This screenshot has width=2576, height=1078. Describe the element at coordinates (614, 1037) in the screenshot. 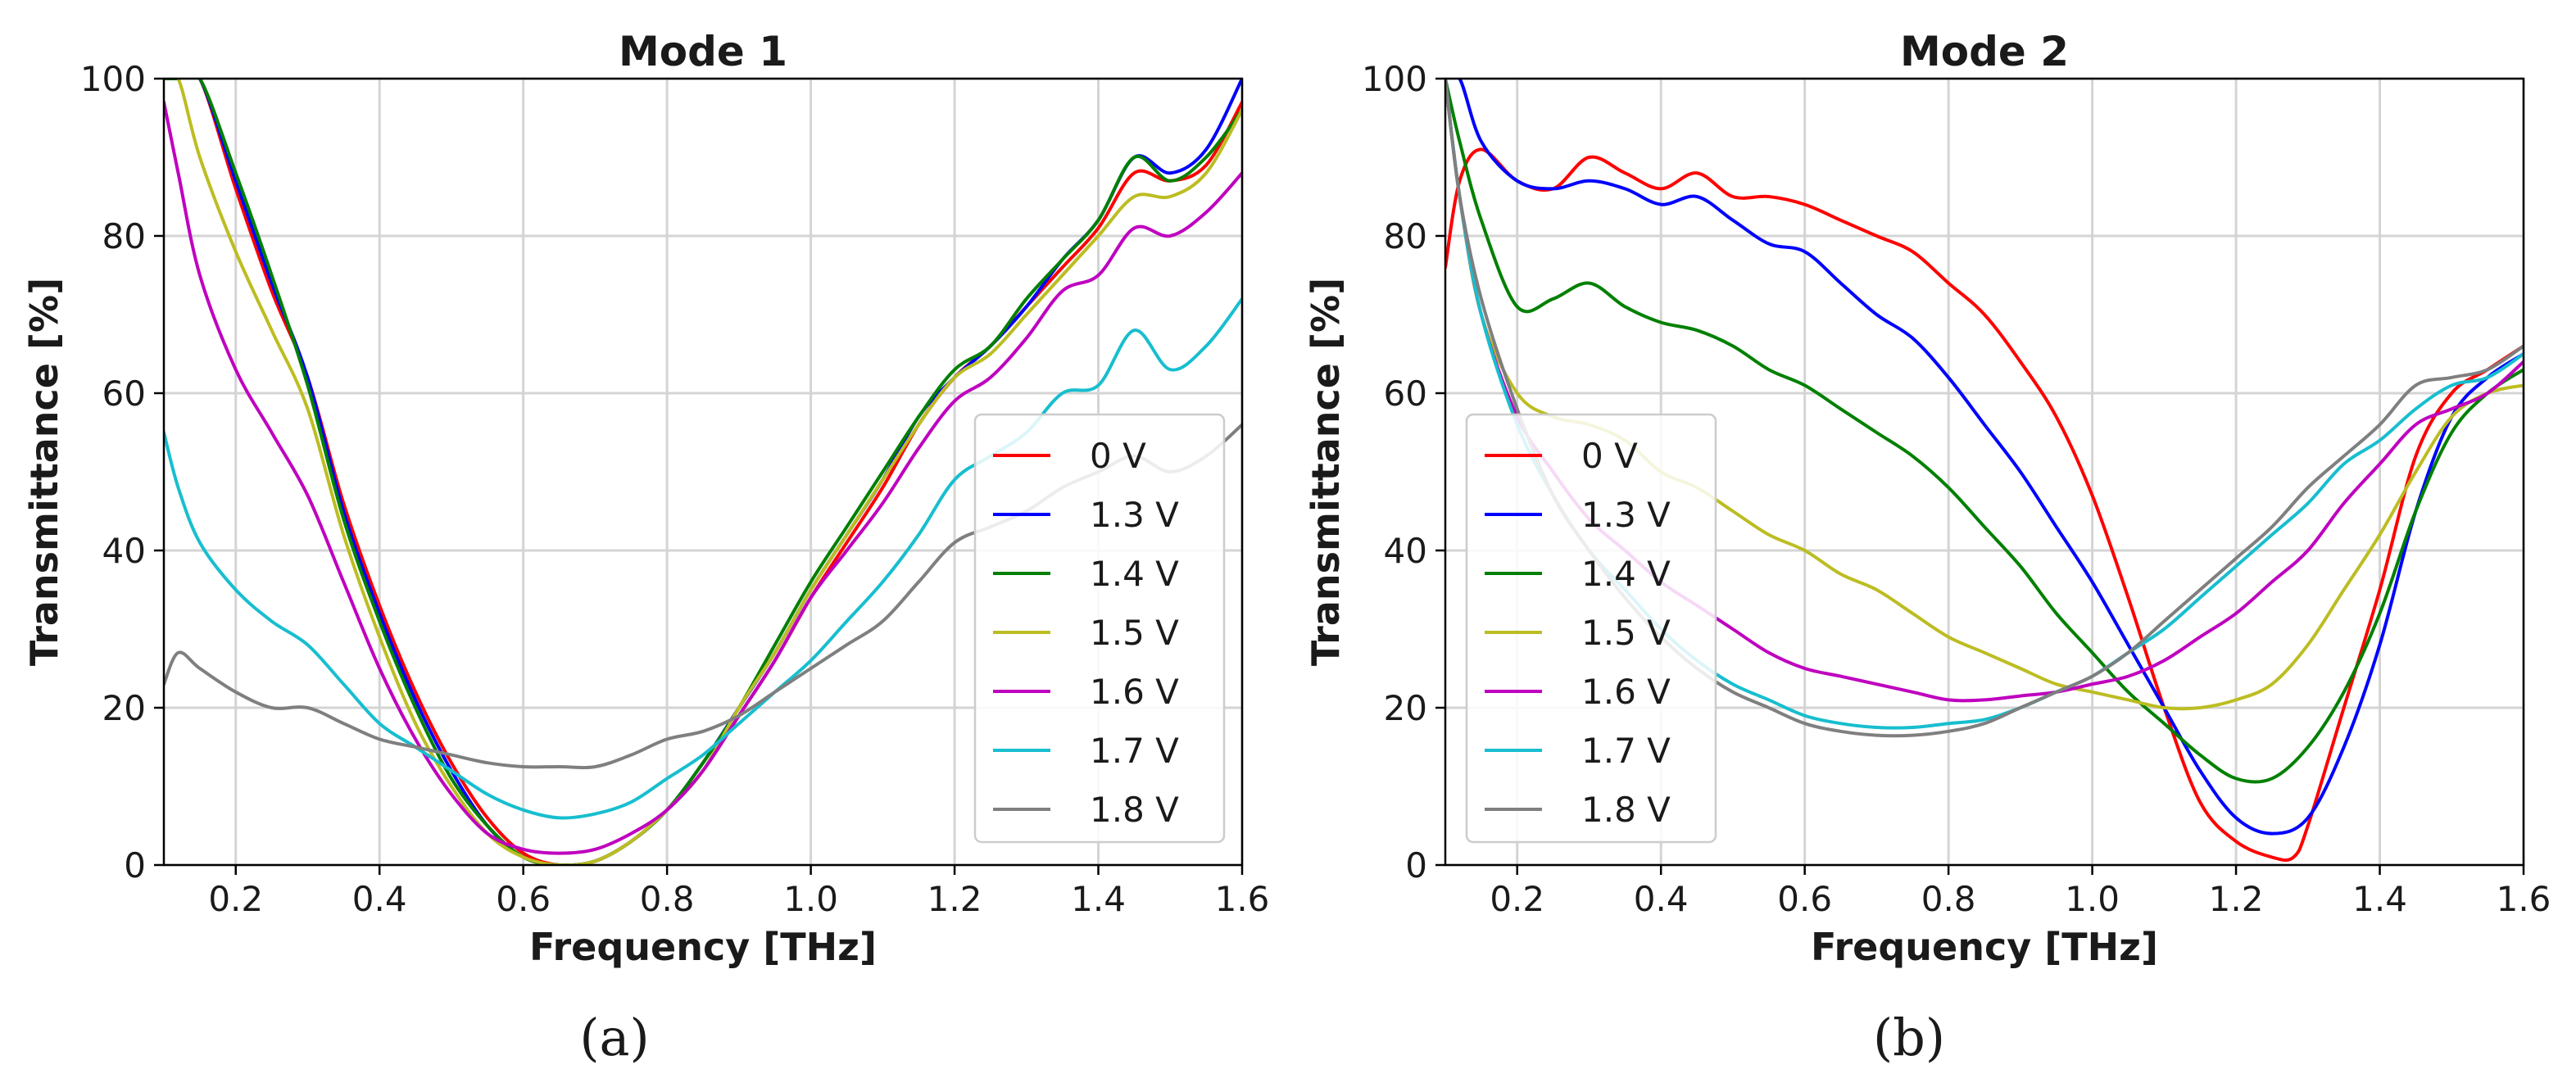

I see `panel-label: (a)` at that location.